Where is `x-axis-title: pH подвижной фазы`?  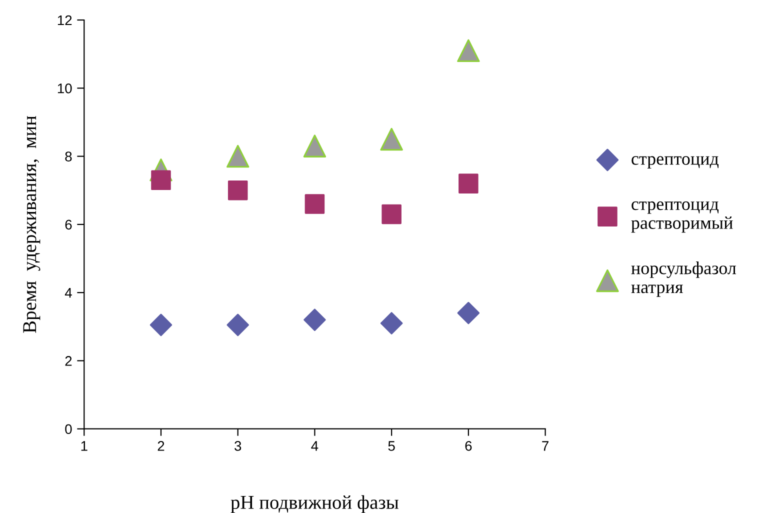
x-axis-title: pH подвижной фазы is located at coordinates (314, 504).